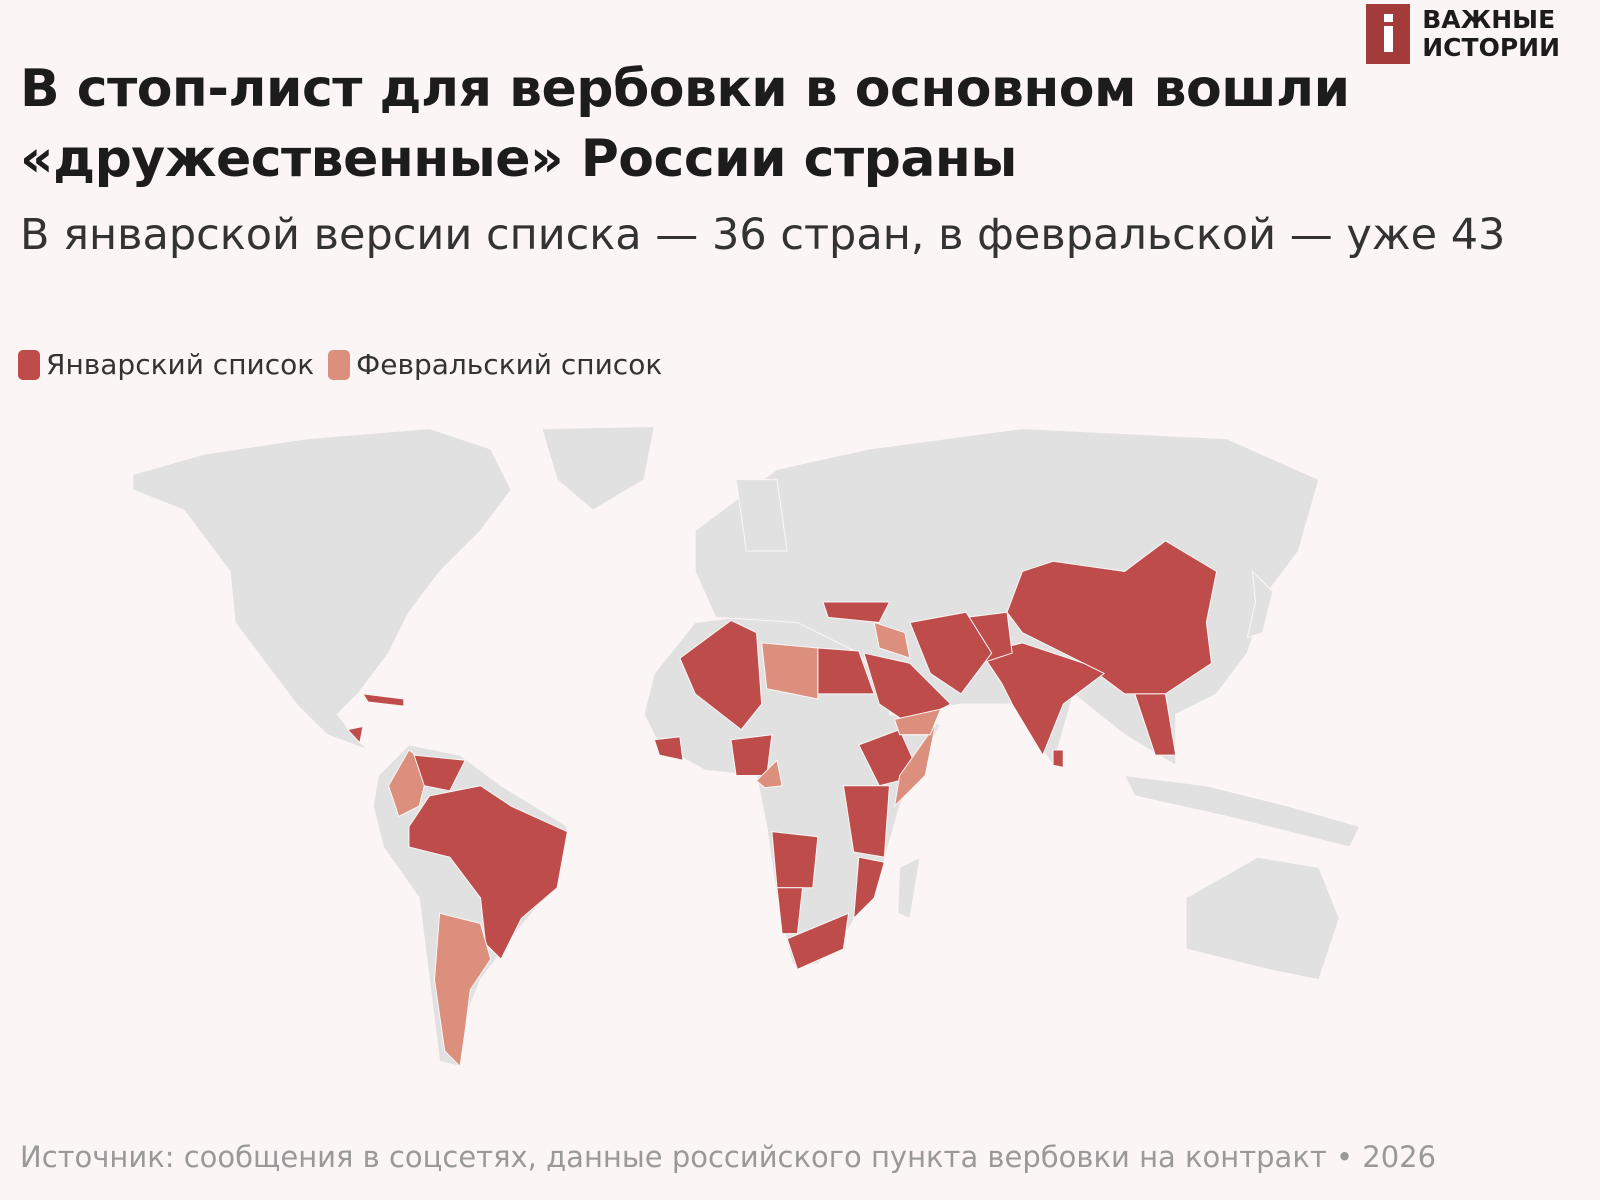 The width and height of the screenshot is (1600, 1200). Describe the element at coordinates (1388, 34) in the screenshot. I see `logo-icon` at that location.